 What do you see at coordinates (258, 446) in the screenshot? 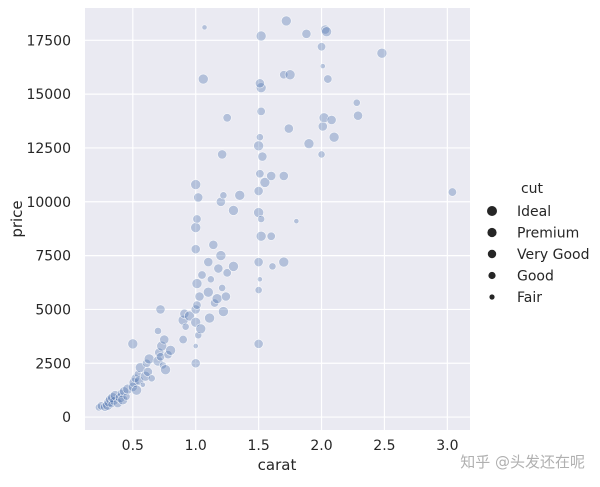
I see `x-tick-label: 1.5` at bounding box center [258, 446].